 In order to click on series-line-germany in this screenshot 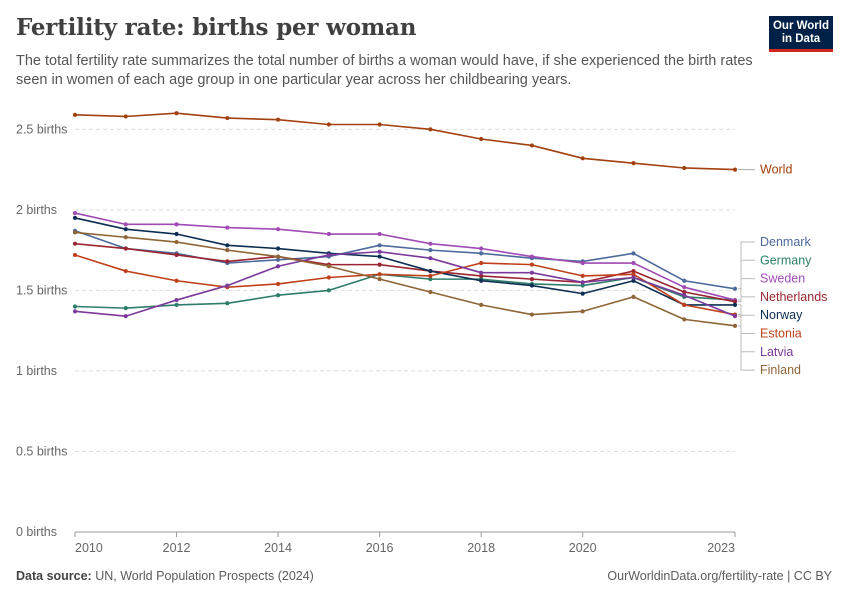, I will do `click(405, 291)`.